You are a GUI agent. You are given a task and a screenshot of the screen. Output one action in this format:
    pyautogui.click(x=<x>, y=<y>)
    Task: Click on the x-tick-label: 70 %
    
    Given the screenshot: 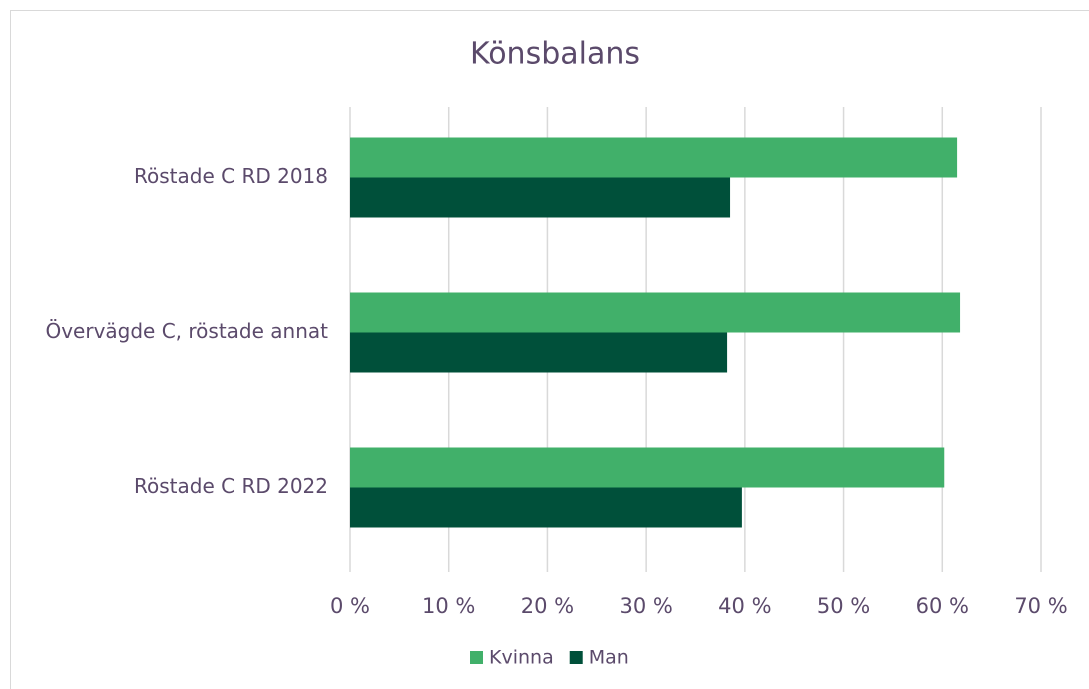 What is the action you would take?
    pyautogui.click(x=1040, y=606)
    